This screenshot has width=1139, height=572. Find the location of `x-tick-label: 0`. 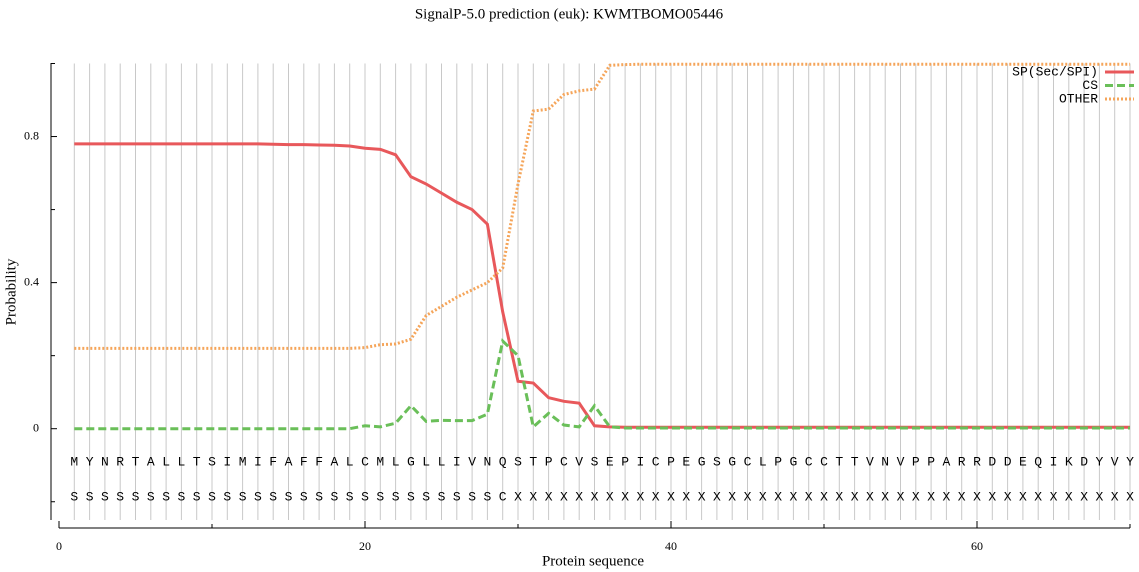

x-tick-label: 0 is located at coordinates (59, 546).